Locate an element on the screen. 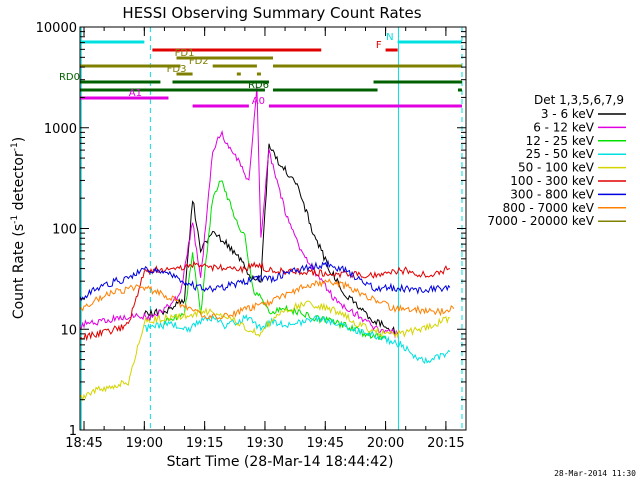 The width and height of the screenshot is (640, 480). x-tick-label-2: 19:15 is located at coordinates (204, 443).